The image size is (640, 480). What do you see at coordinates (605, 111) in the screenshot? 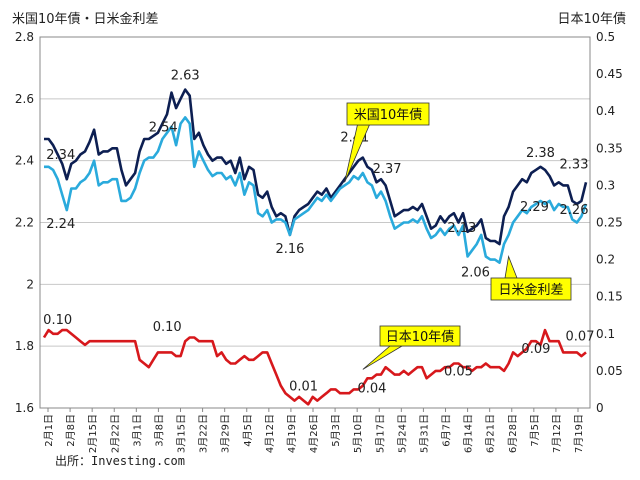
I see `y-right-tick-label: 0.4` at bounding box center [605, 111].